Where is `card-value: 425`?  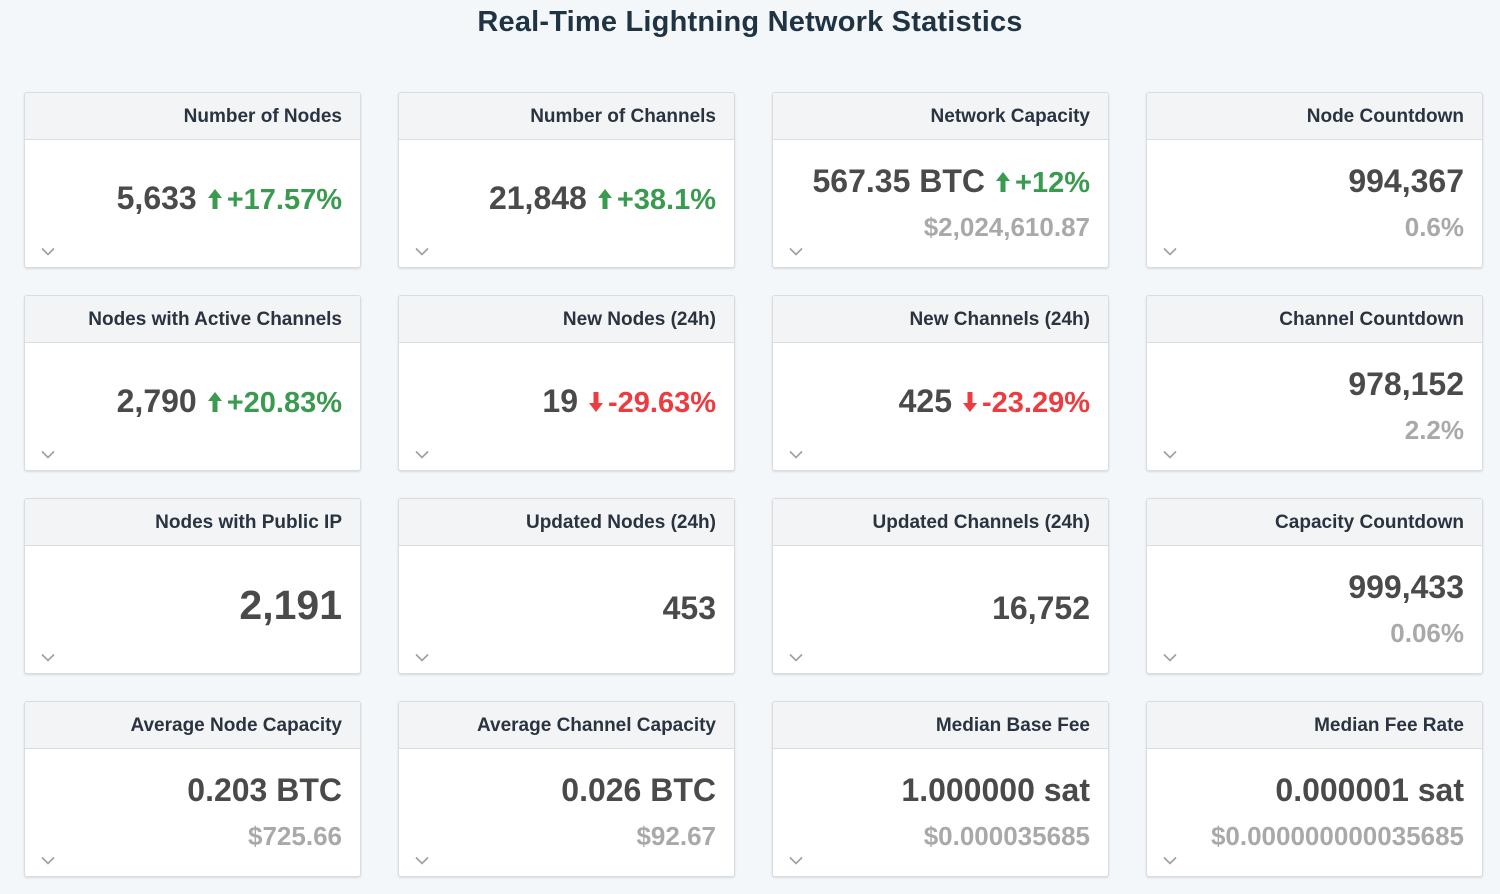 card-value: 425 is located at coordinates (925, 401).